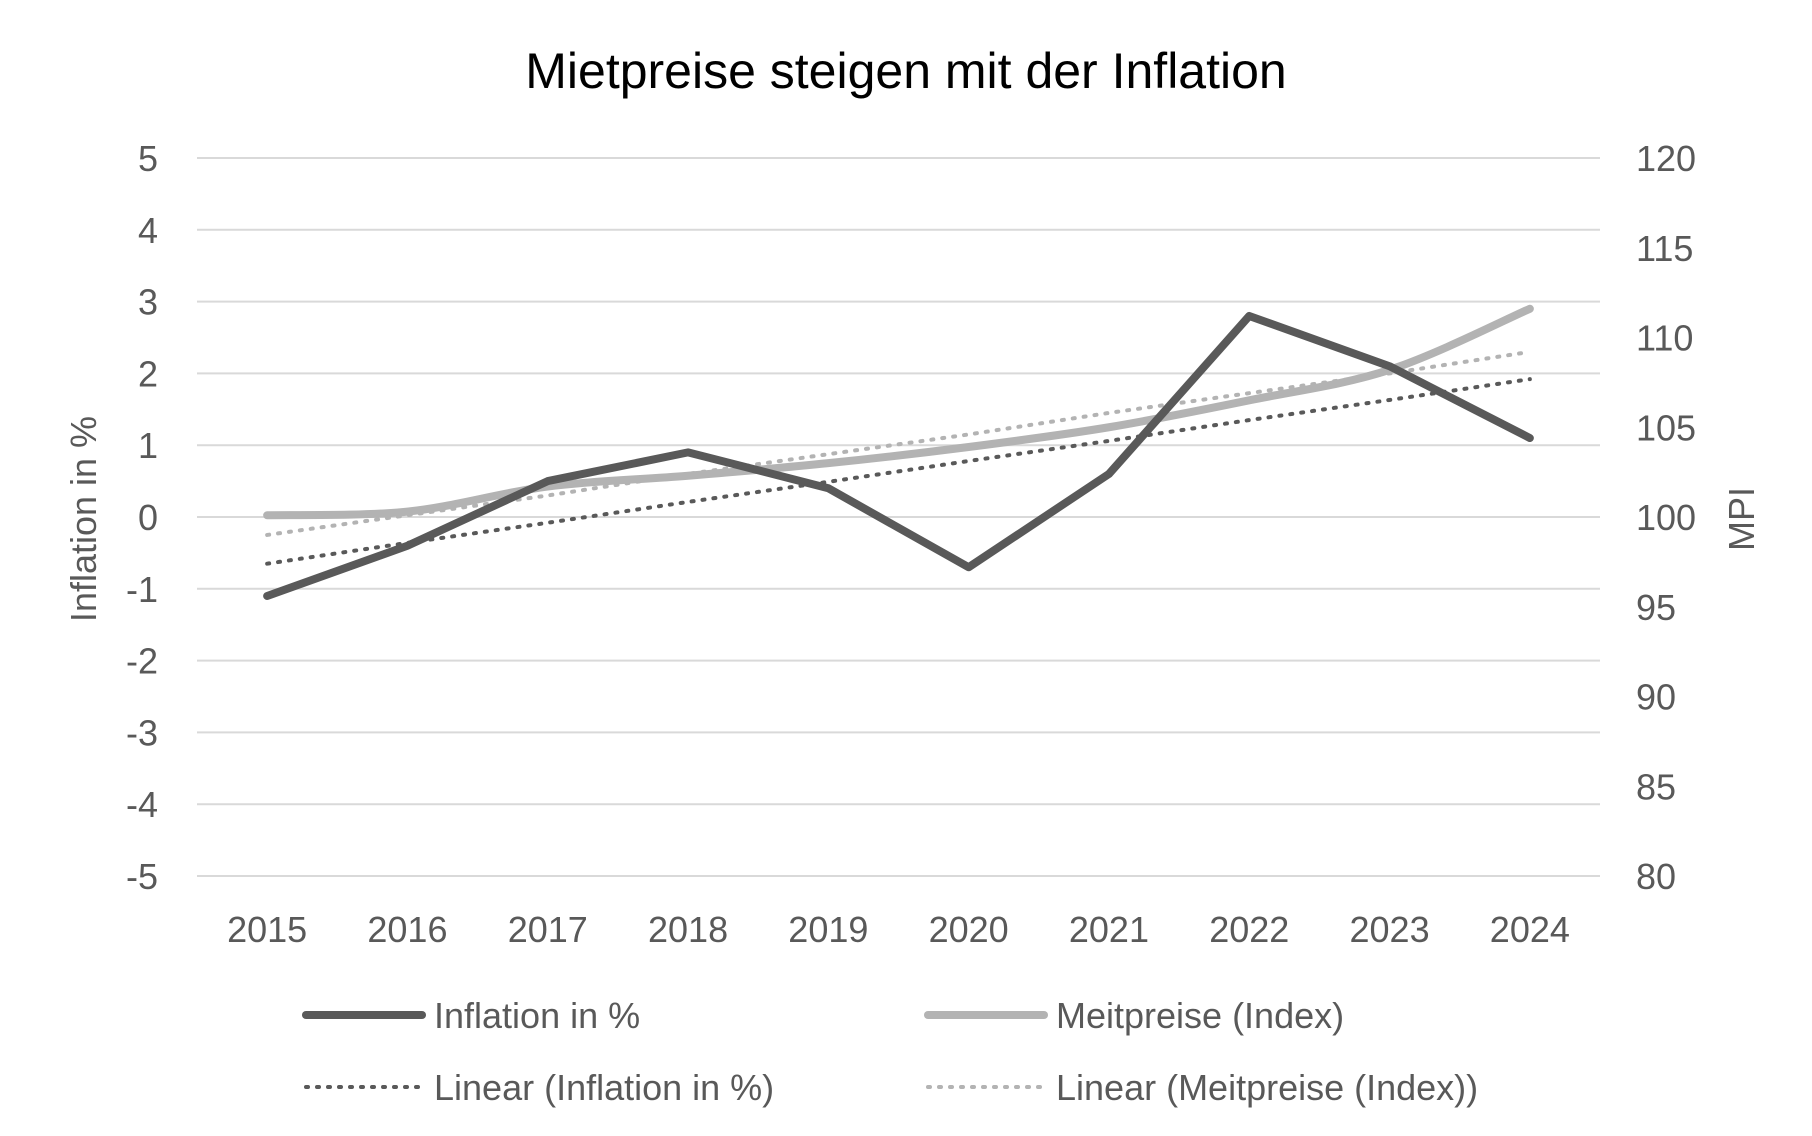 This screenshot has height=1136, width=1812. I want to click on x-axis-ticks: 2015 2016 2017 2018 2019 2020 2021 2022 2023 2024, so click(898, 929).